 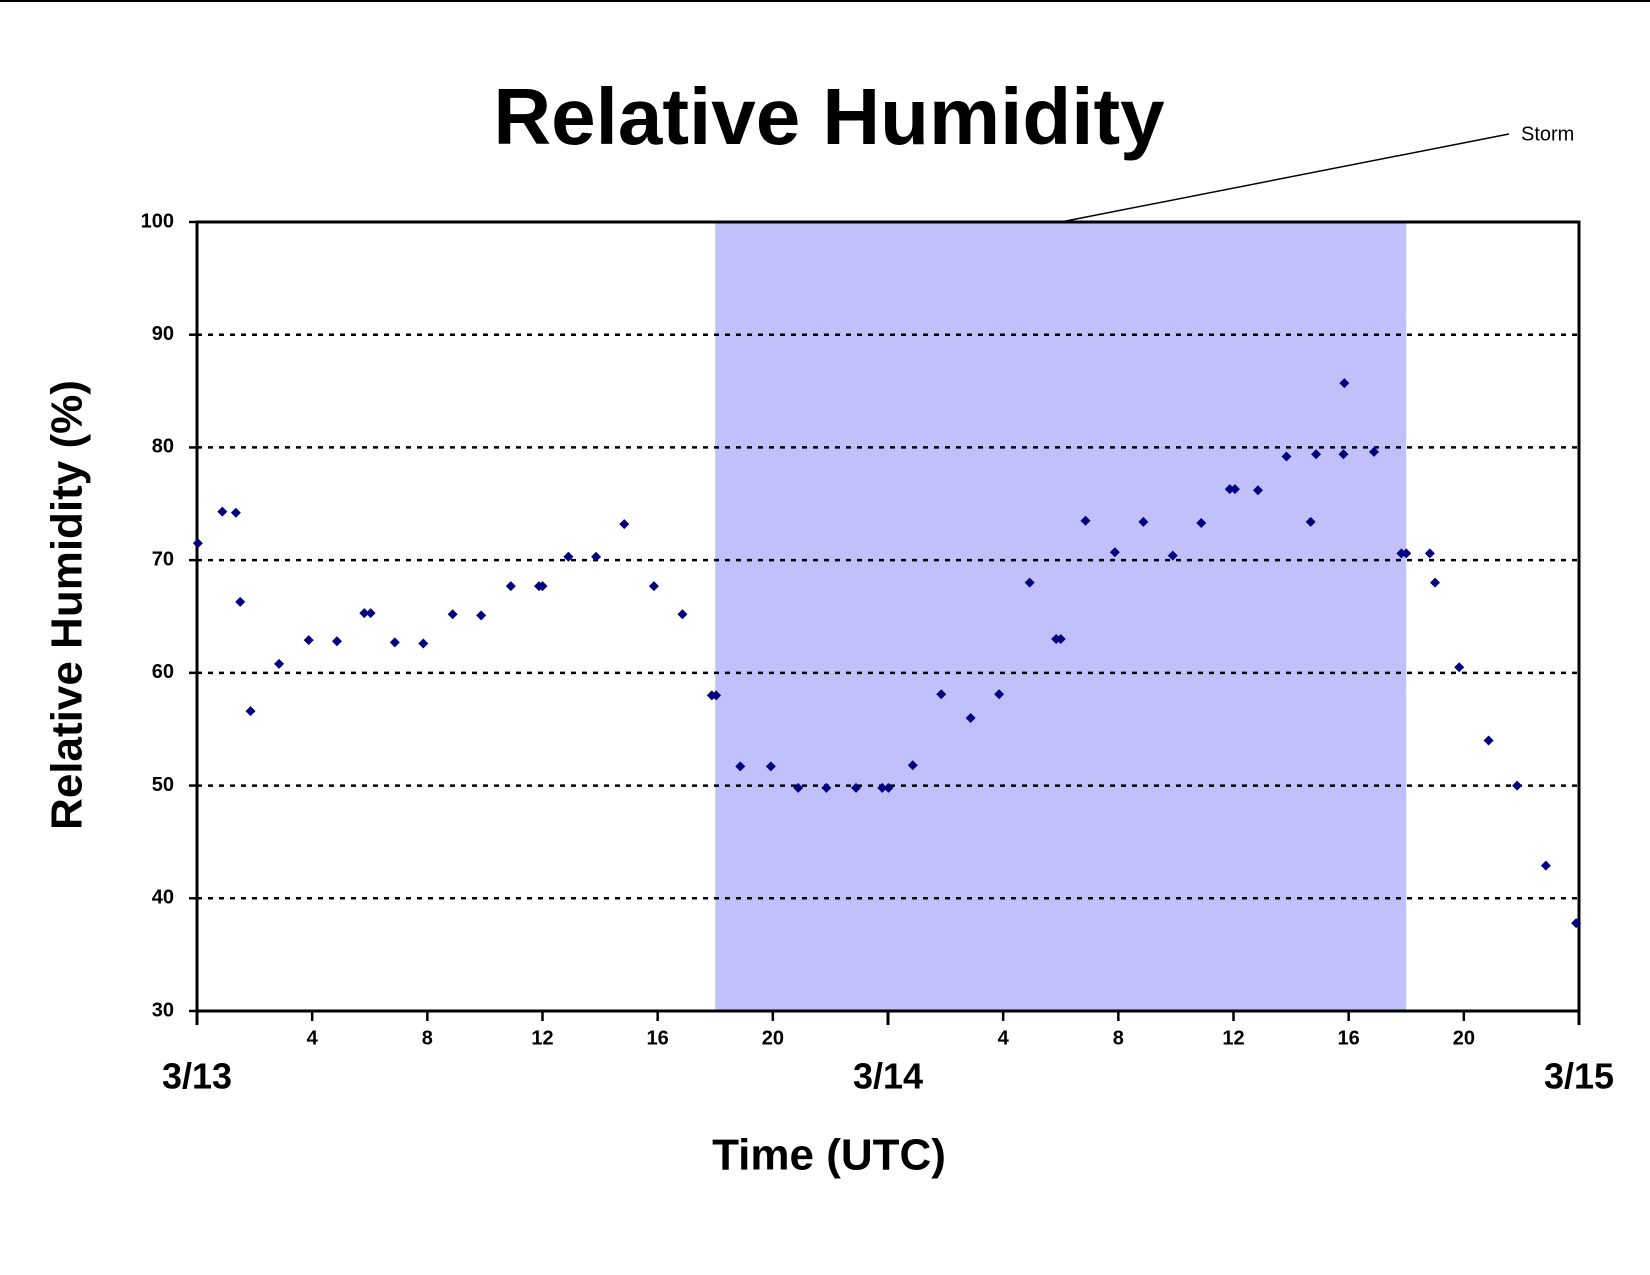 What do you see at coordinates (1285, 178) in the screenshot?
I see `storm-leader` at bounding box center [1285, 178].